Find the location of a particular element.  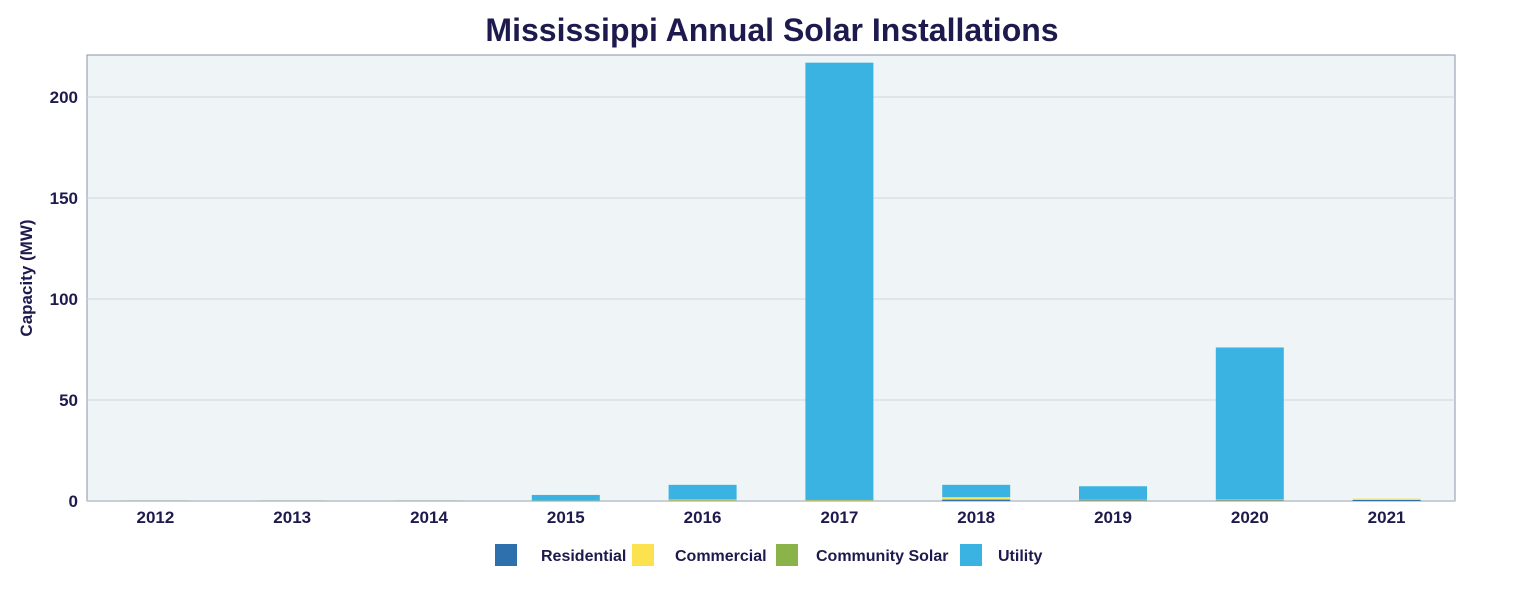

y-tick-label: 0 is located at coordinates (73, 501).